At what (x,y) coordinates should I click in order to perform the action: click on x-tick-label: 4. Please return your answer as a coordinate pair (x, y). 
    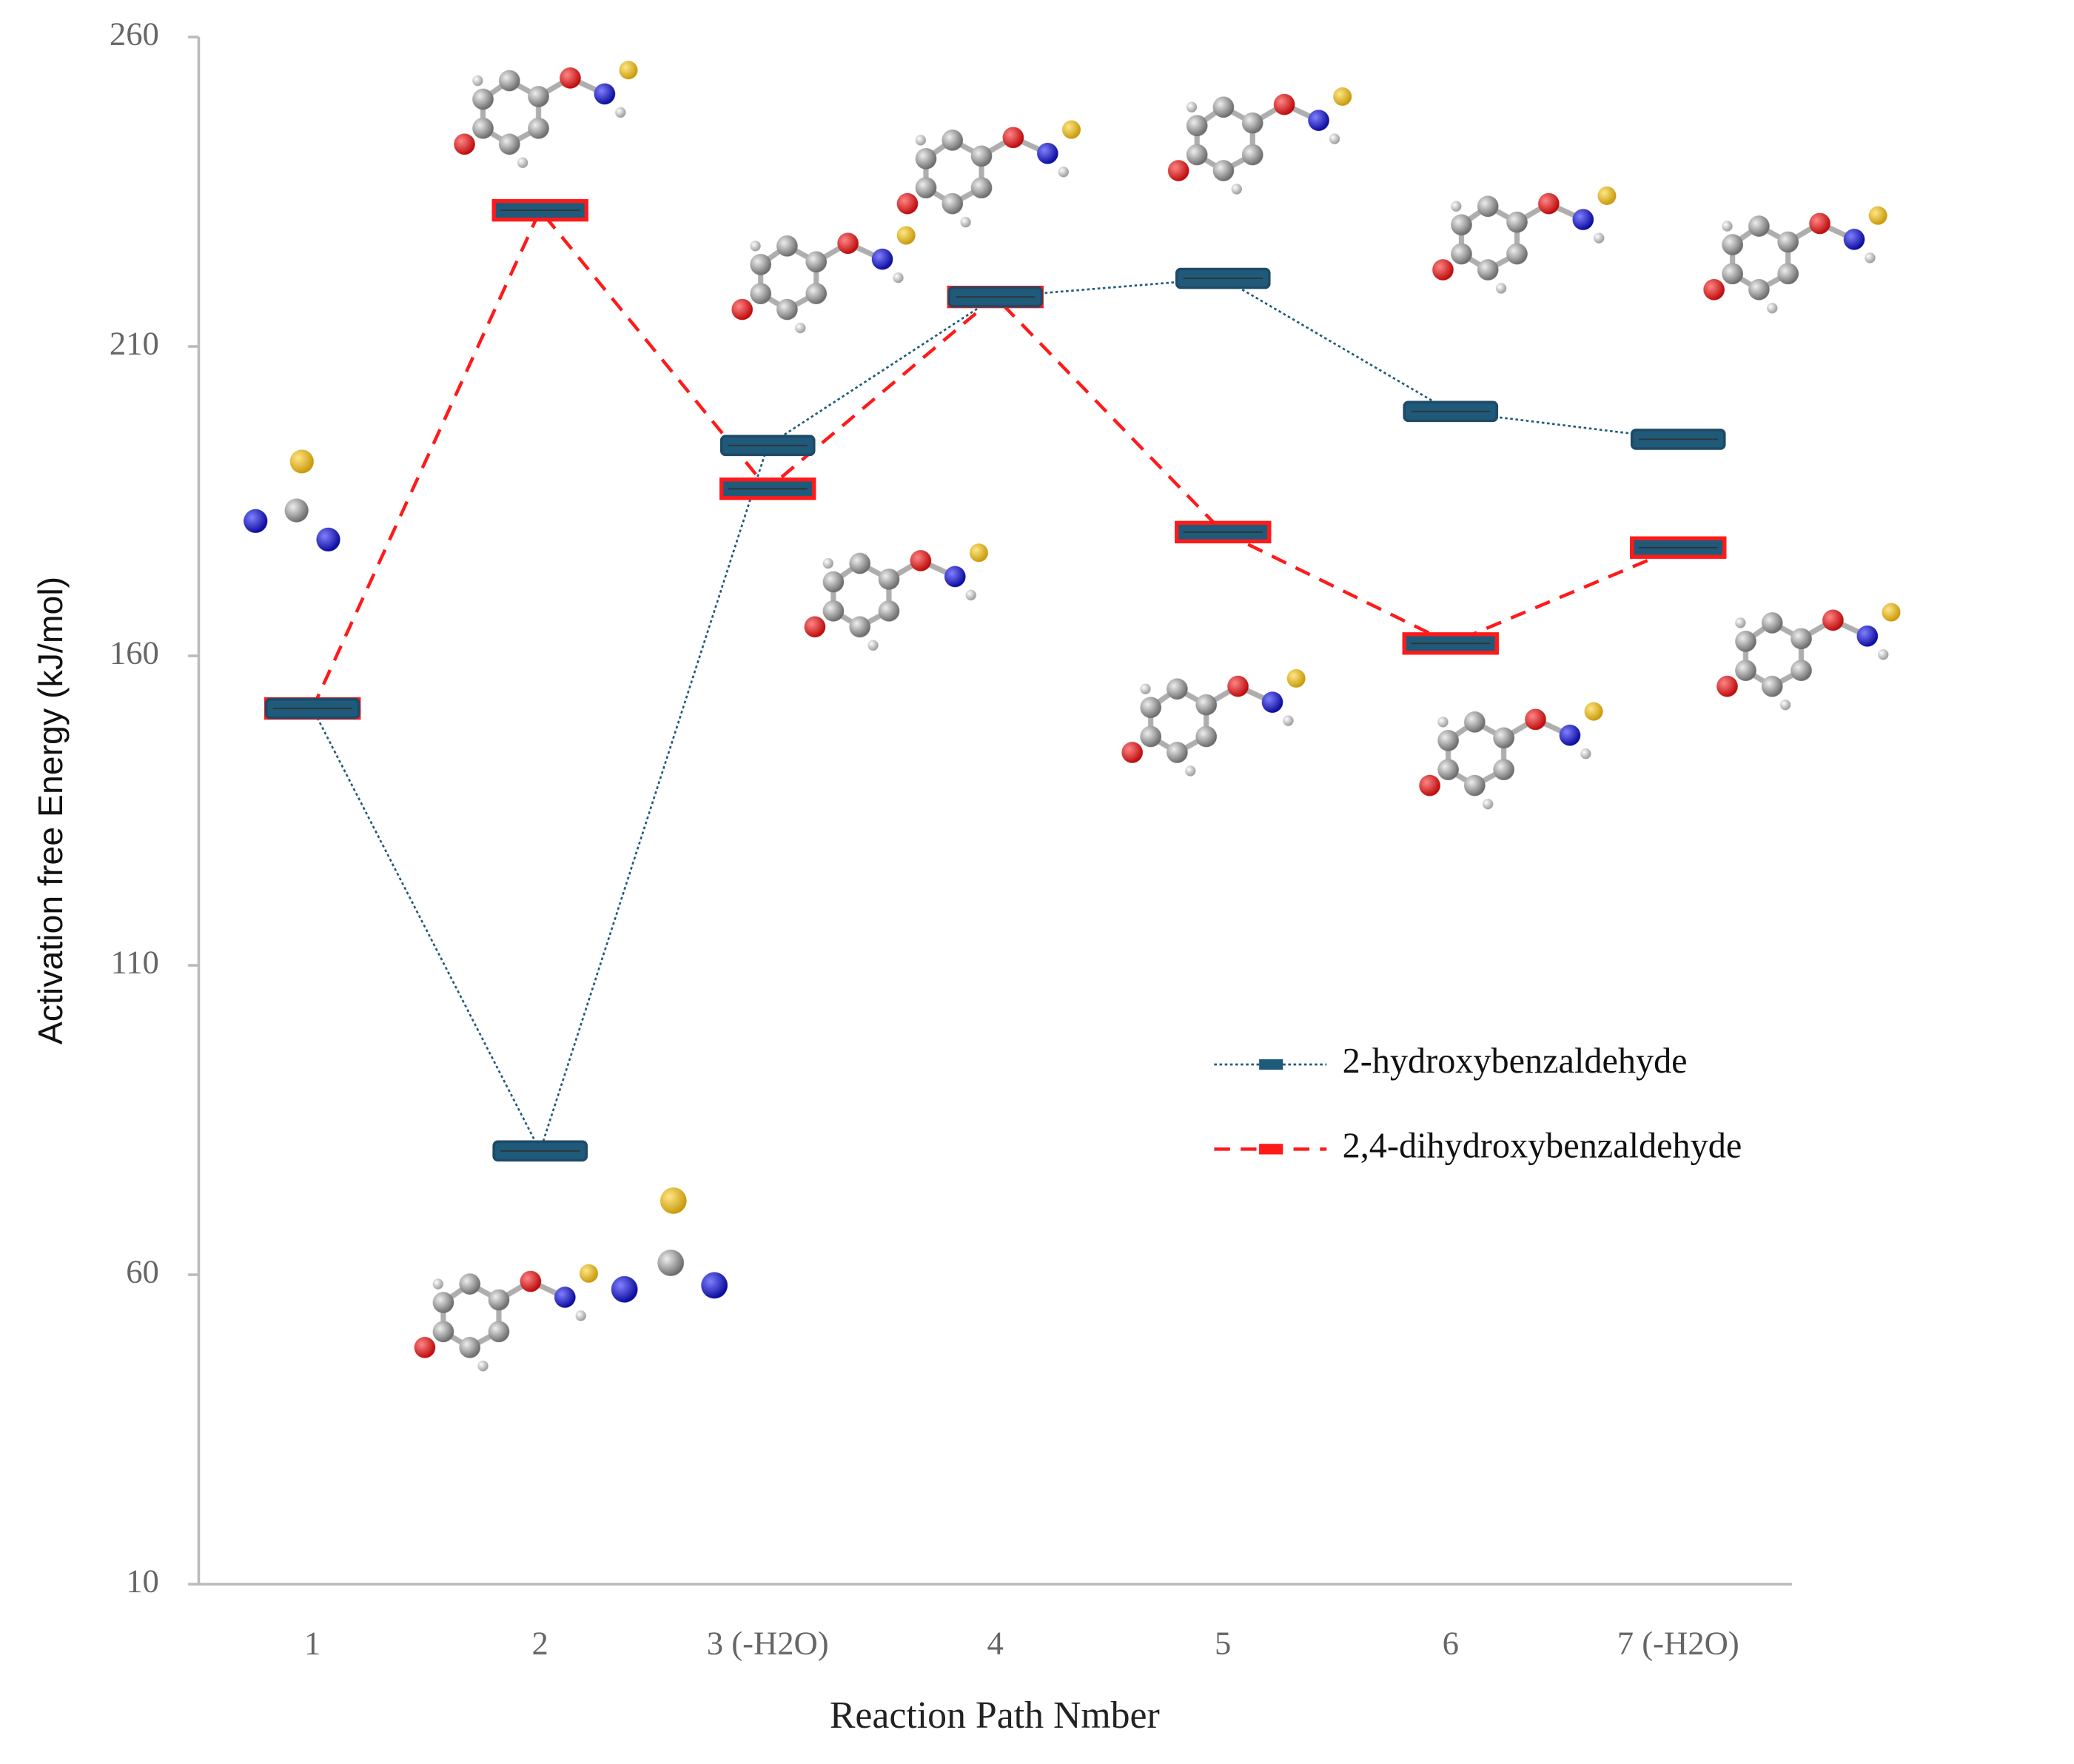
    Looking at the image, I should click on (995, 1642).